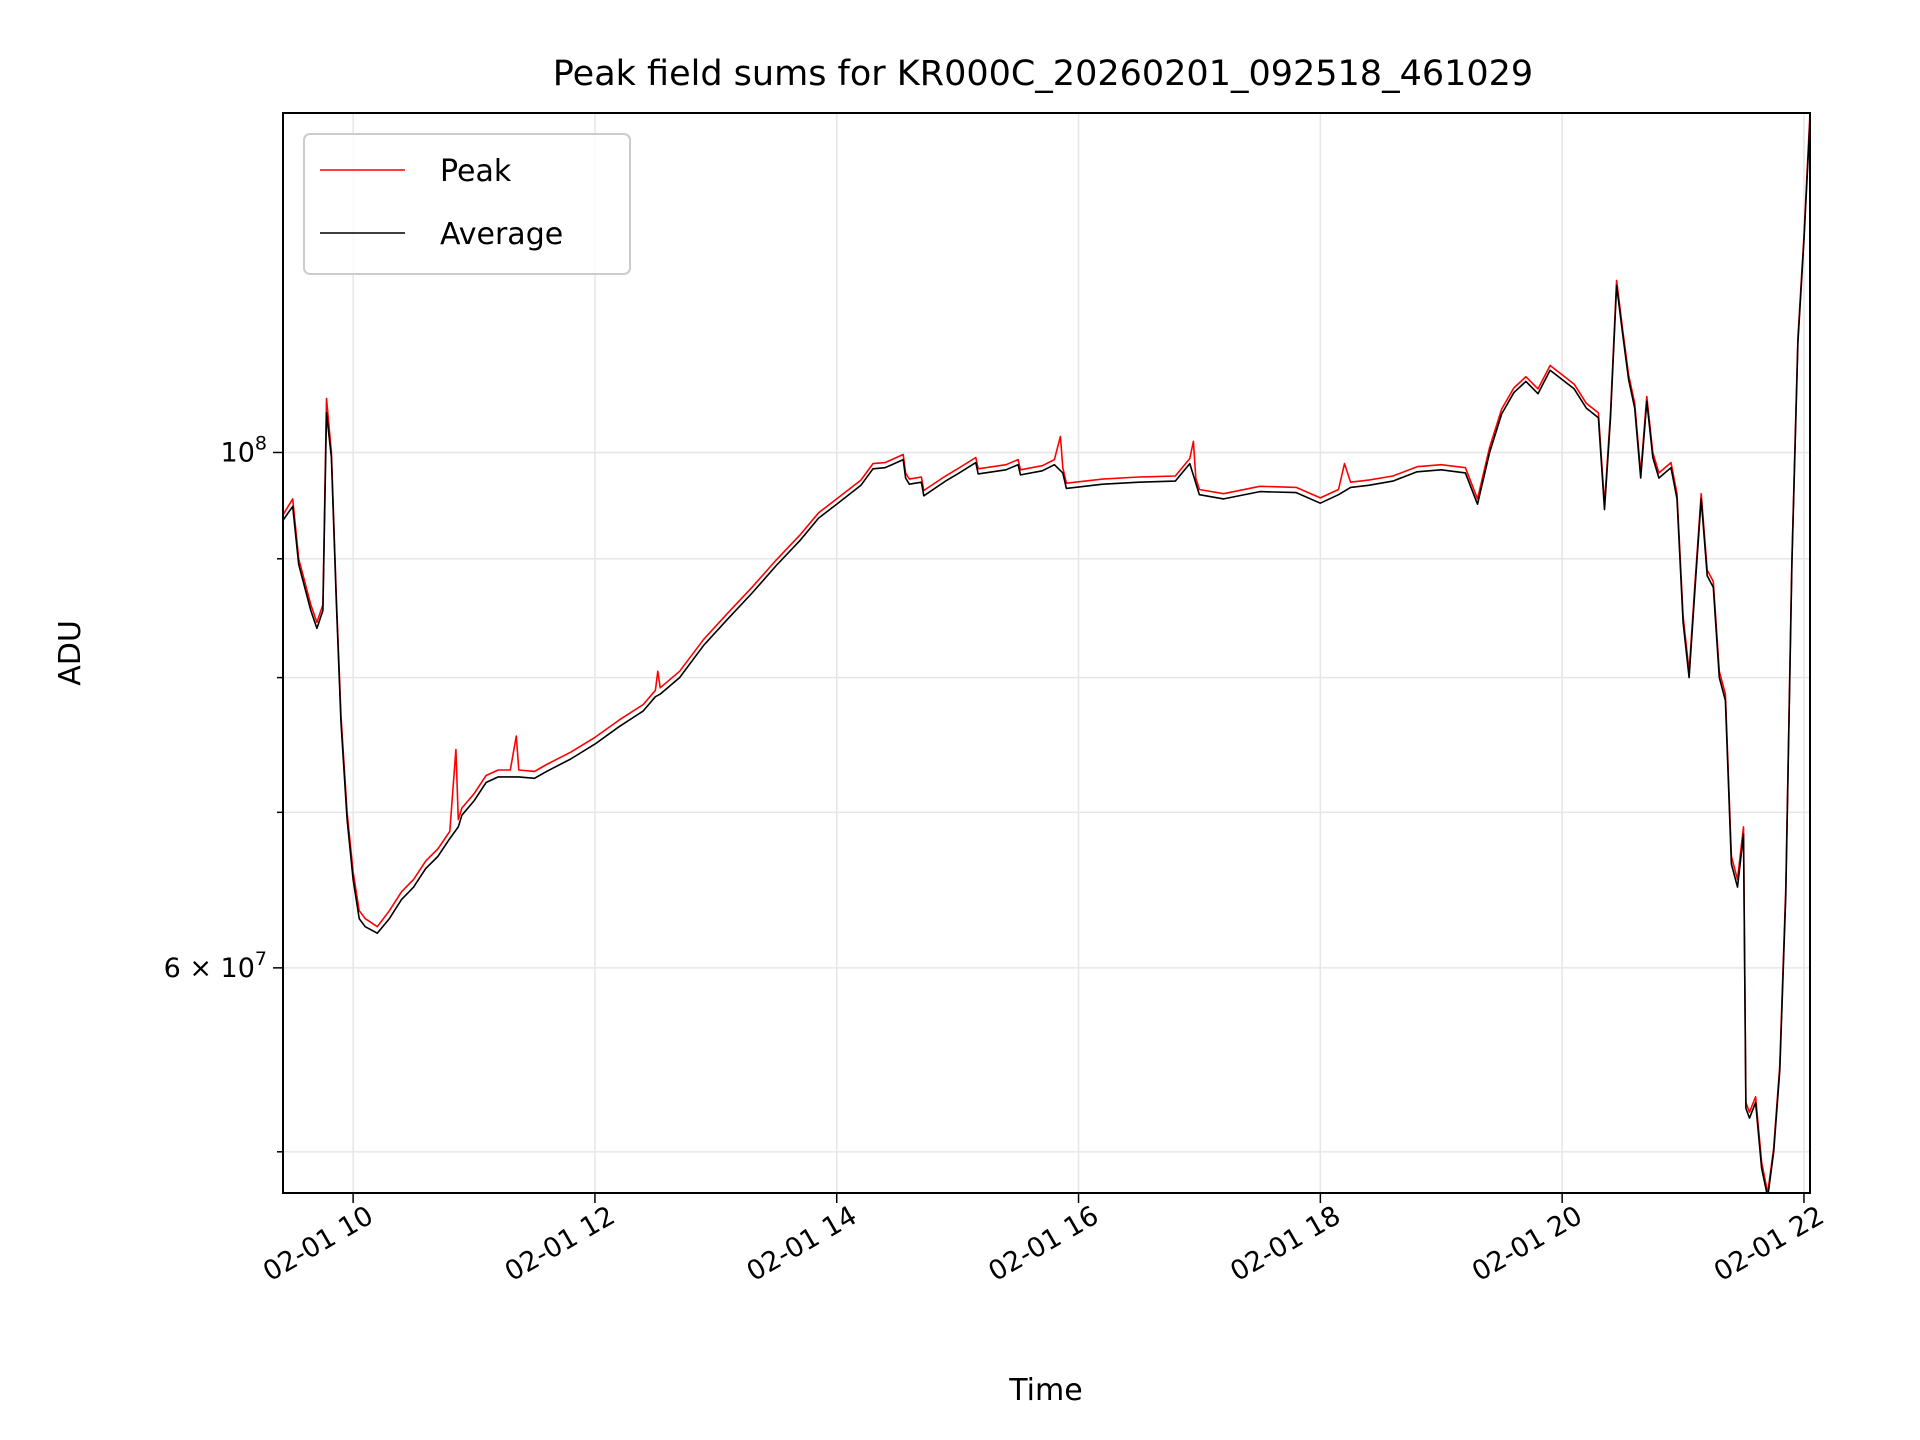 The image size is (1920, 1440). What do you see at coordinates (501, 234) in the screenshot?
I see `legend-average-label: Average` at bounding box center [501, 234].